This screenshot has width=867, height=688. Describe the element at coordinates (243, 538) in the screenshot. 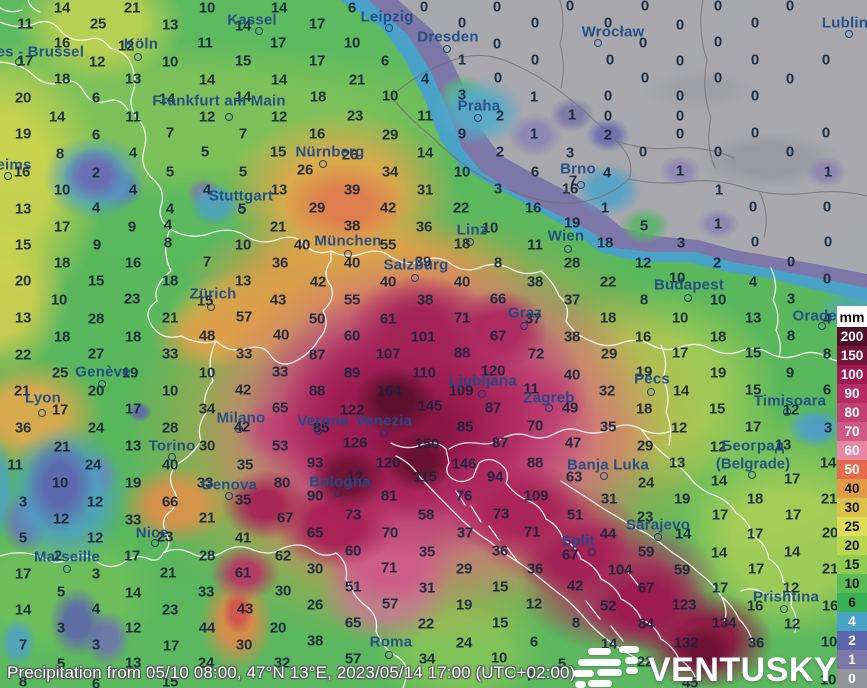

I see `precip-value: 41` at that location.